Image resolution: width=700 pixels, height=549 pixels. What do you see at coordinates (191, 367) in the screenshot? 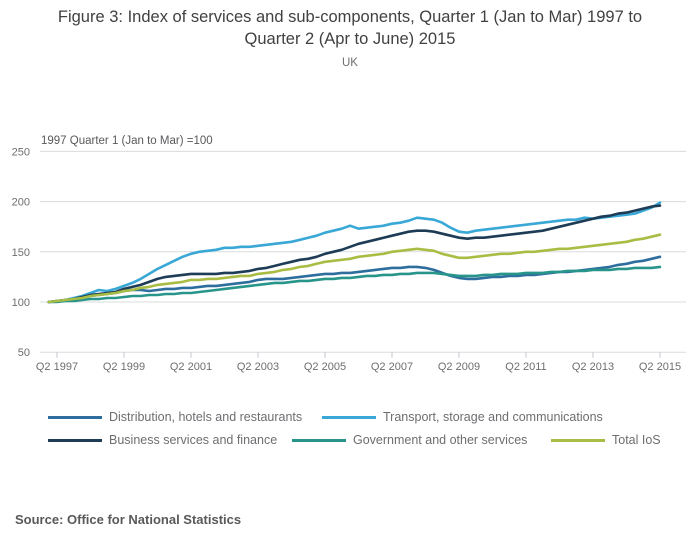
I see `x-tick-label: Q2 2001` at bounding box center [191, 367].